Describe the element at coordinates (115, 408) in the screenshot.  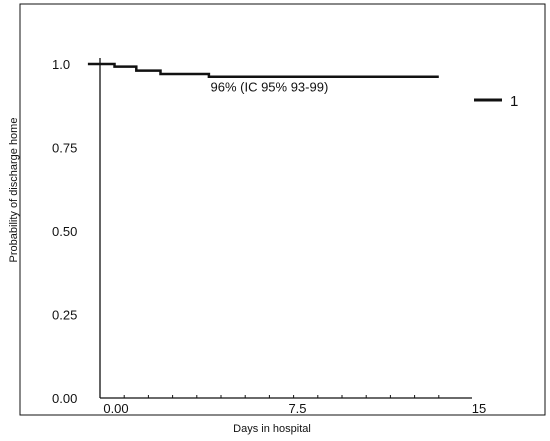
I see `x-tick-label: 0.00` at that location.